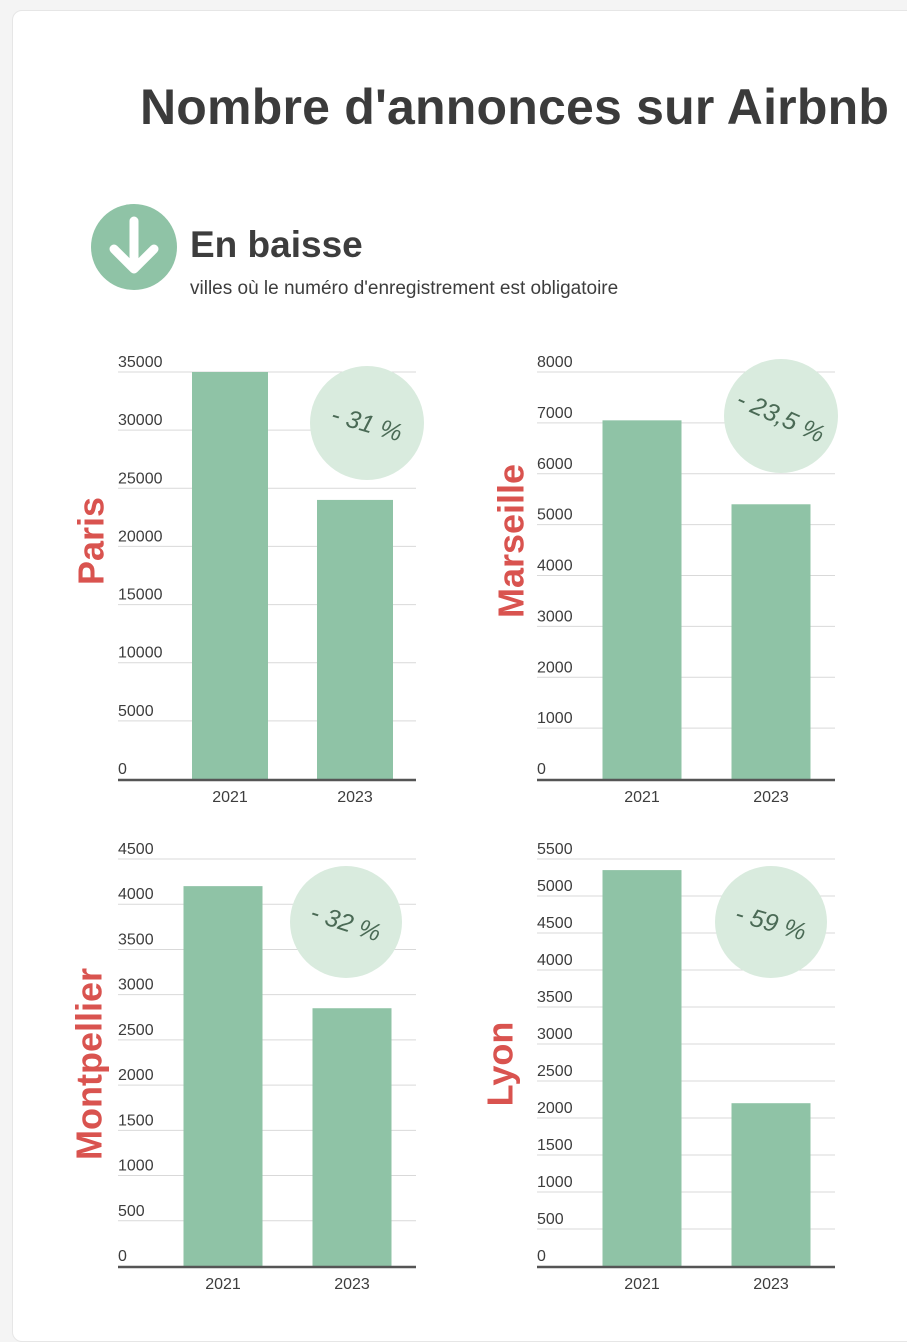  What do you see at coordinates (276, 244) in the screenshot?
I see `section-title: En baisse` at bounding box center [276, 244].